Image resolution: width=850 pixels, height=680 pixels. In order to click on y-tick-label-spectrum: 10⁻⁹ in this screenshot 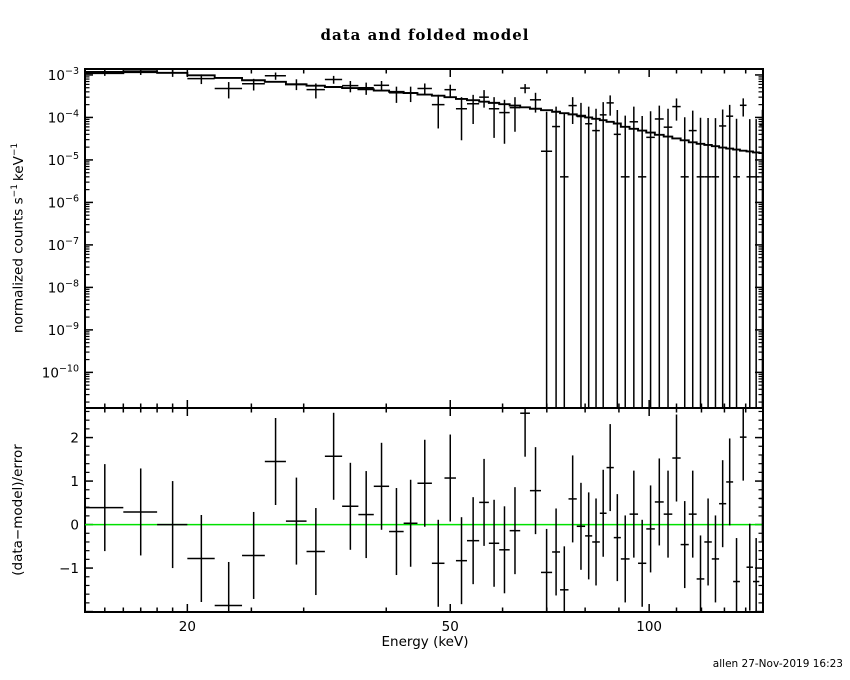, I will do `click(63, 330)`.